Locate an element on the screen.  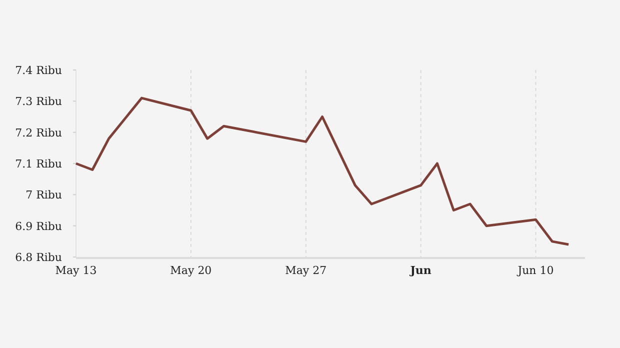
x-tick-label: May 27 is located at coordinates (306, 270).